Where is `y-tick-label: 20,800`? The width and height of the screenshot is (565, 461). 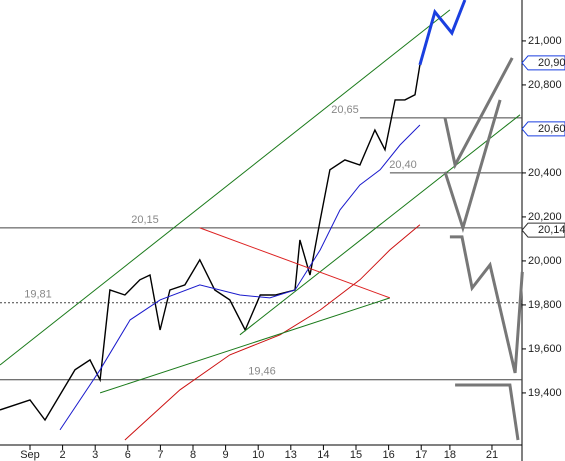 y-tick-label: 20,800 is located at coordinates (545, 85).